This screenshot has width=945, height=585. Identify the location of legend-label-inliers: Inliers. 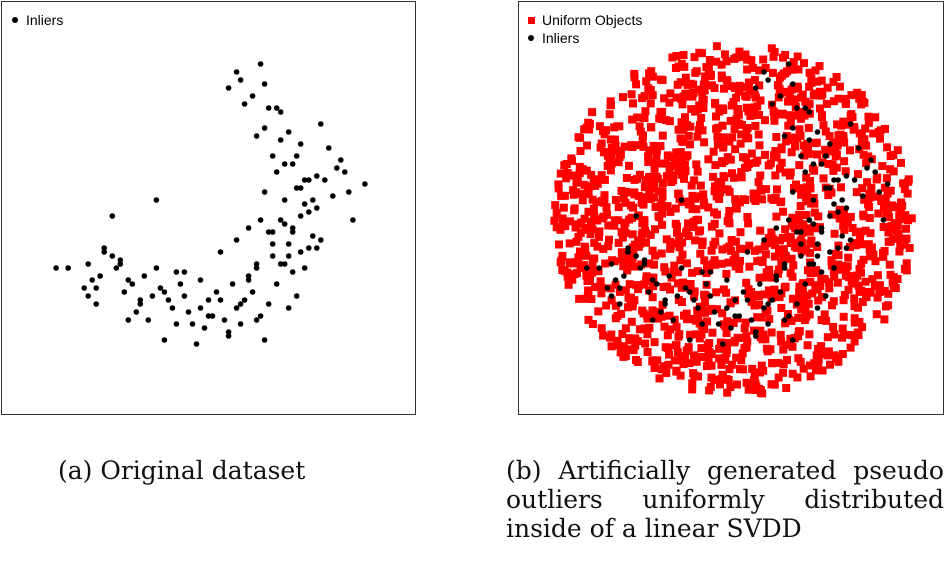
(561, 38).